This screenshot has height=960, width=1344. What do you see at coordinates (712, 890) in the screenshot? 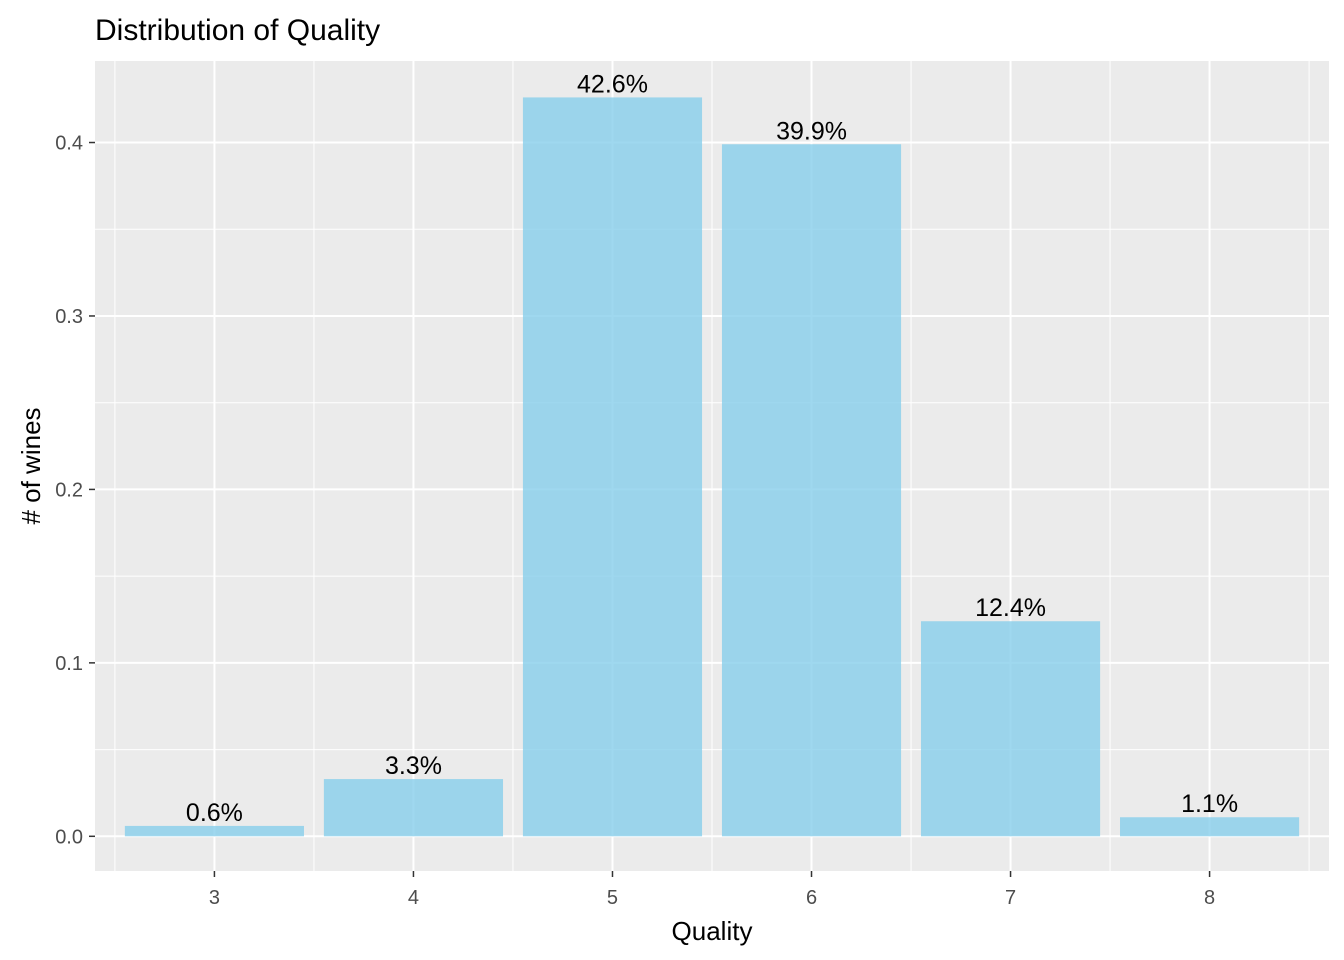
I see `x-axis: 3 4 5 6 7 8` at bounding box center [712, 890].